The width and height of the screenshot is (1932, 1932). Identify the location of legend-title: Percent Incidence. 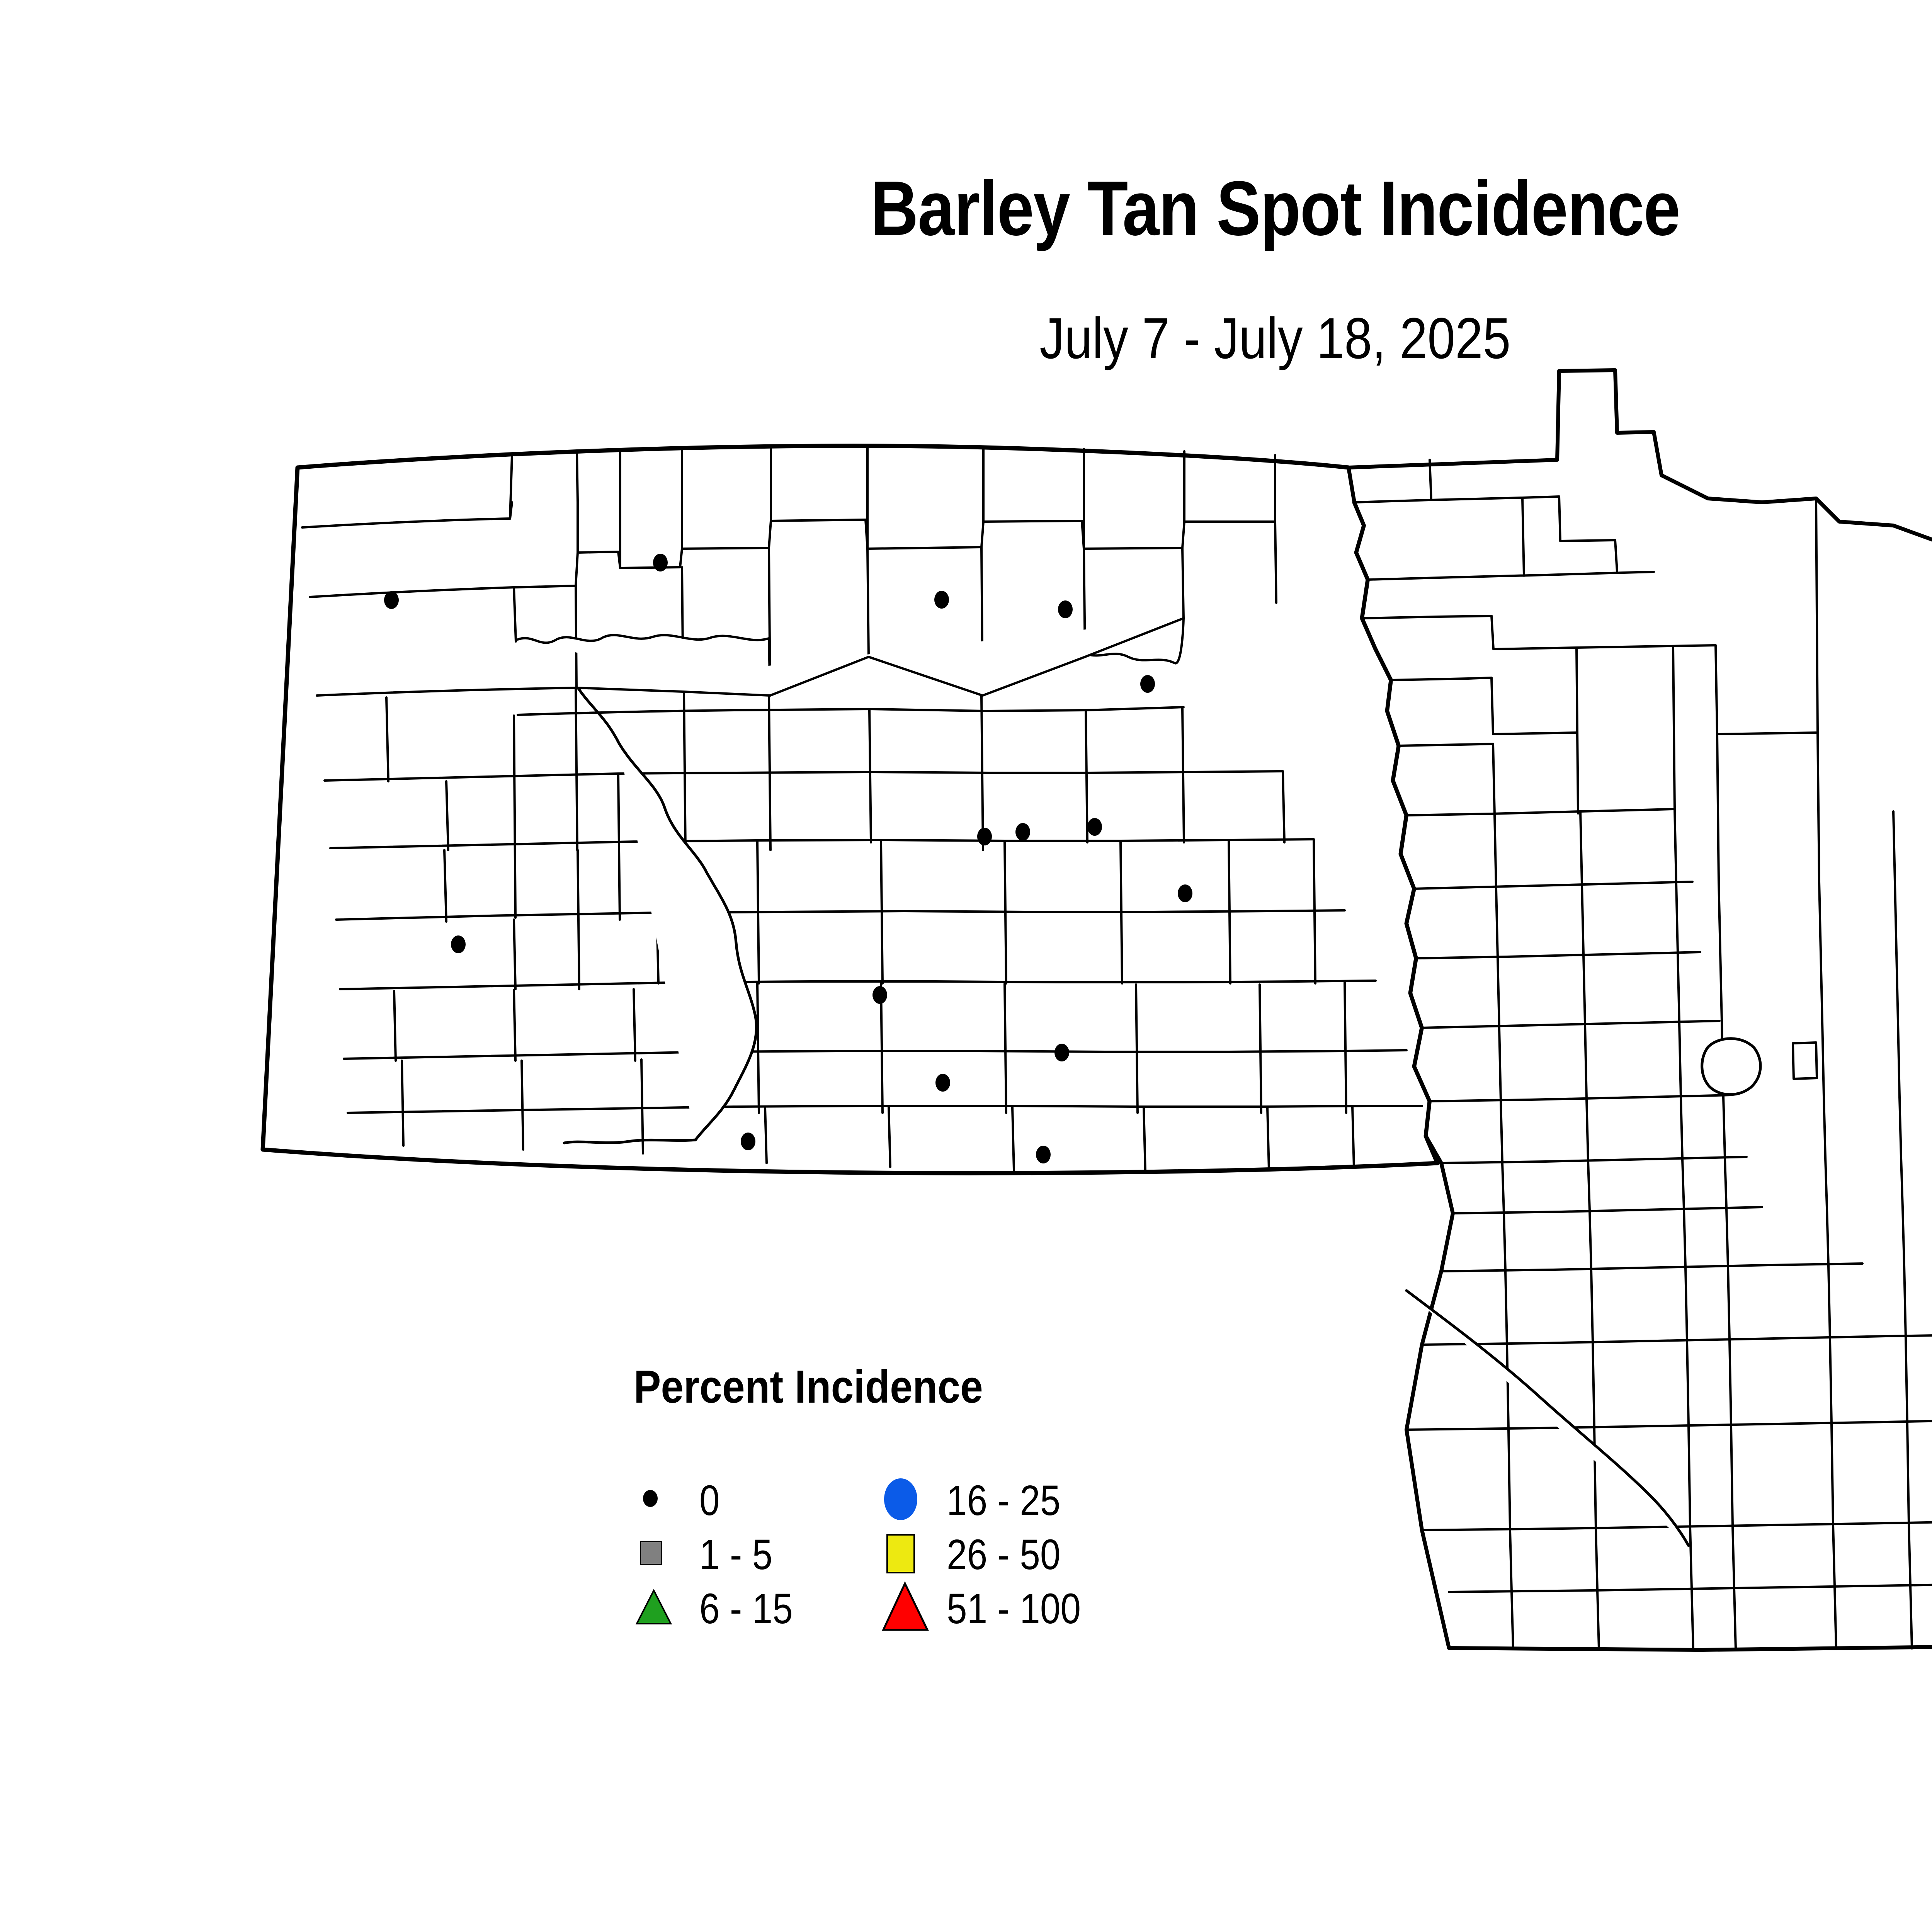
(808, 1387).